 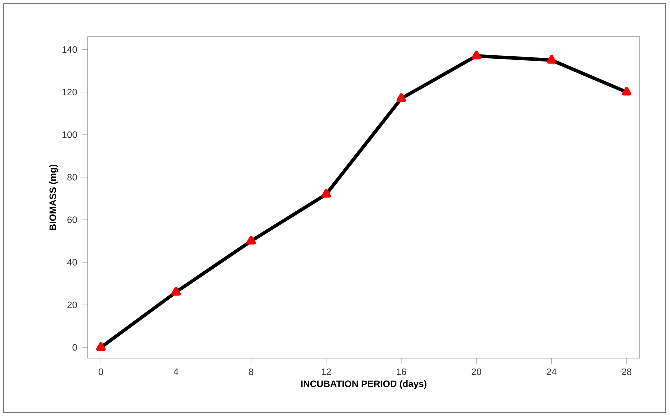 I want to click on x-tick-label: 4, so click(x=176, y=372).